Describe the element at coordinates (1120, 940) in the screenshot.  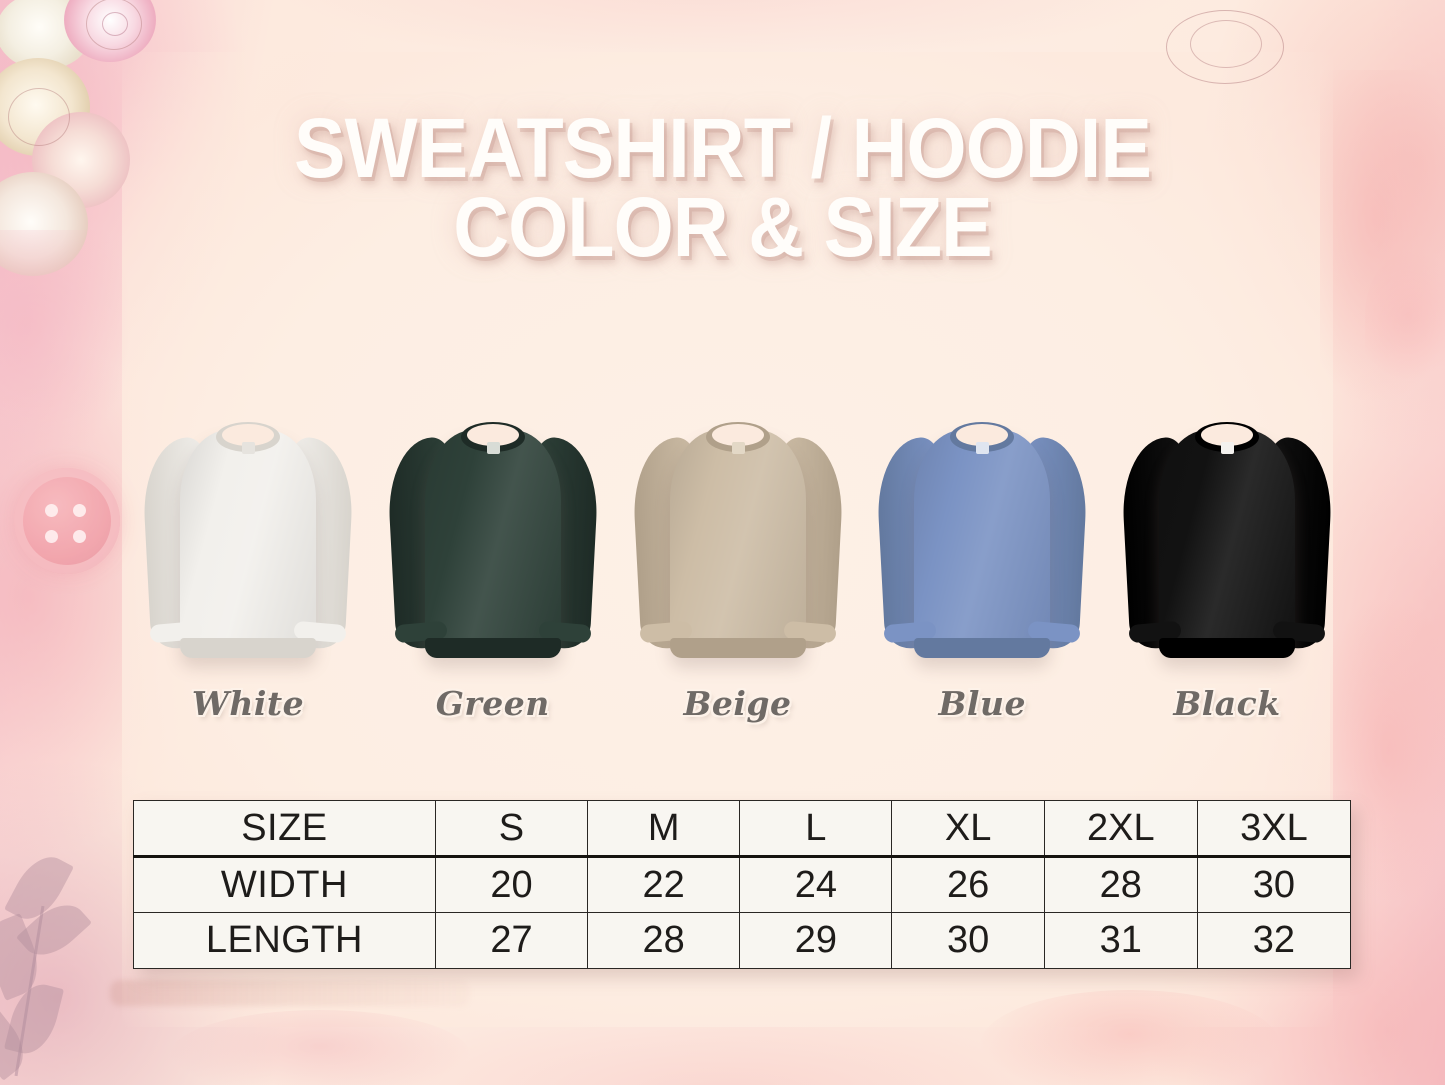
I see `length-2xl: 31` at that location.